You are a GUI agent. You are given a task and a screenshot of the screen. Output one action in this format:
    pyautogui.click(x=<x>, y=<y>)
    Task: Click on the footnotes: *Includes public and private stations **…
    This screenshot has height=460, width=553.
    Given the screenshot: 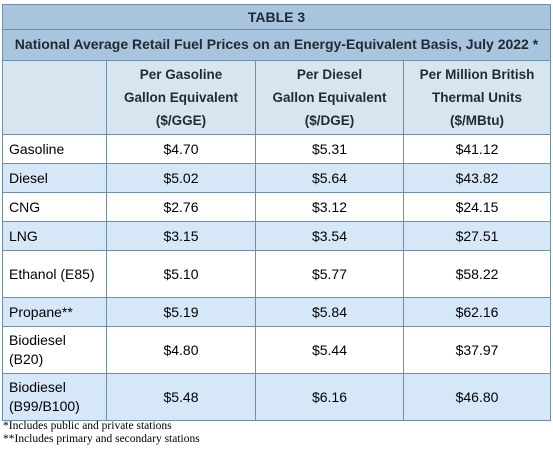 What is the action you would take?
    pyautogui.click(x=101, y=433)
    